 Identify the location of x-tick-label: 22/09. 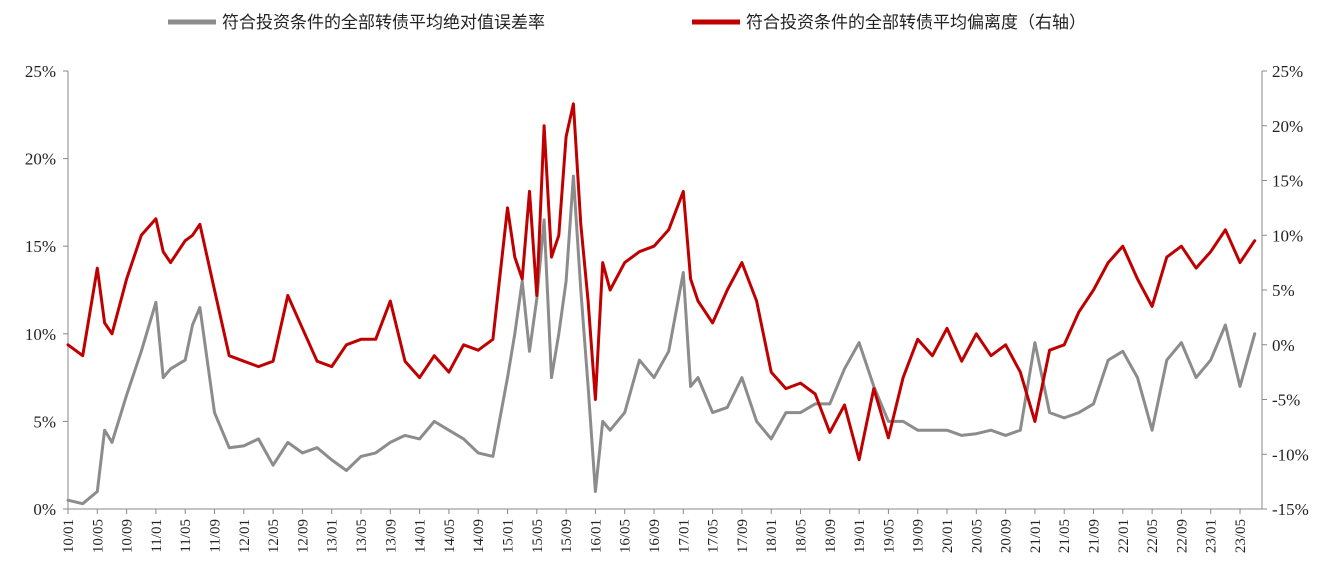
(1182, 536).